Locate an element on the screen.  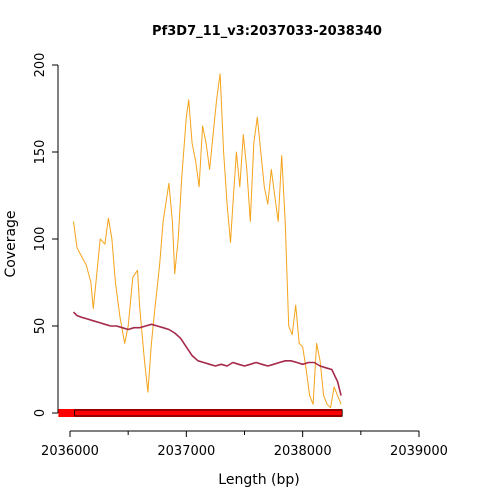
x-axis-label: Length (bp) is located at coordinates (258, 480).